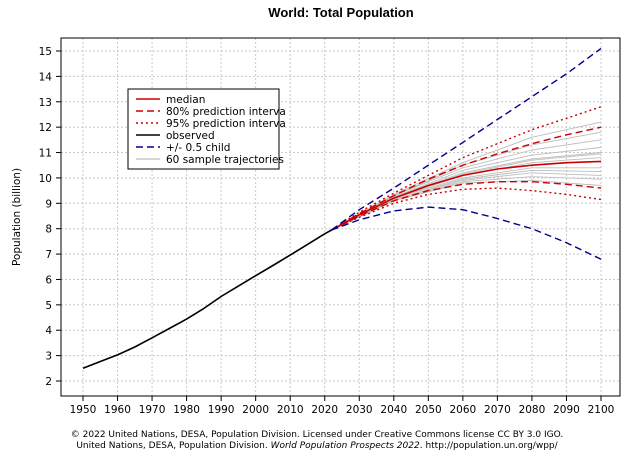 This screenshot has height=456, width=634. What do you see at coordinates (48, 306) in the screenshot?
I see `y-tick-label: 5` at bounding box center [48, 306].